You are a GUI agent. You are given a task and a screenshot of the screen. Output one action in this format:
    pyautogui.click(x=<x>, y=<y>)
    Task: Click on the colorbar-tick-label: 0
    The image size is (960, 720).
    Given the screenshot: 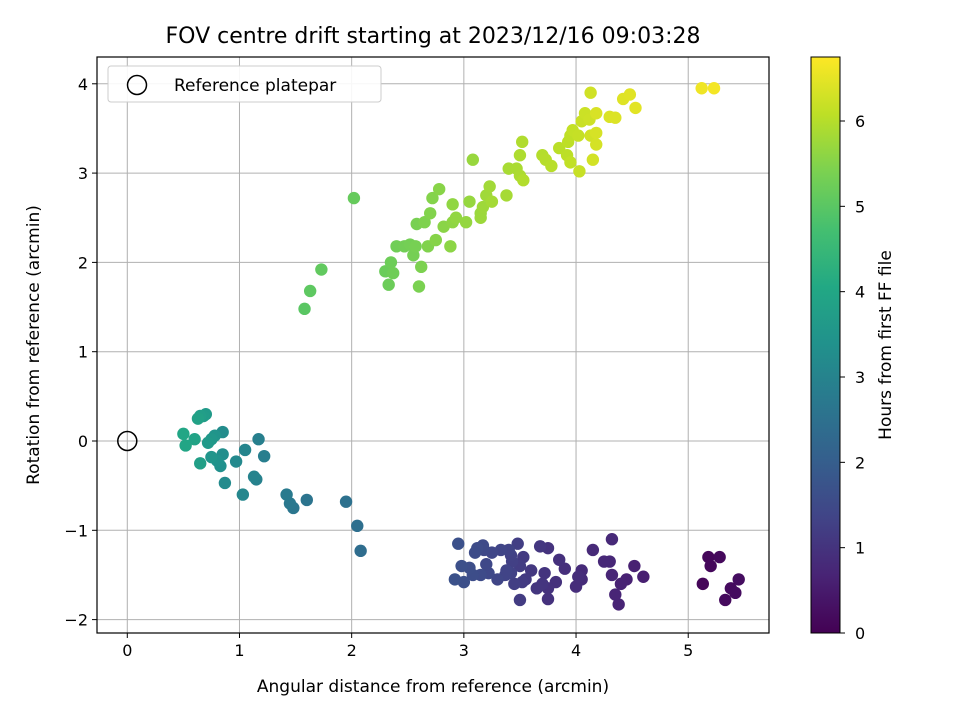 What is the action you would take?
    pyautogui.click(x=860, y=633)
    